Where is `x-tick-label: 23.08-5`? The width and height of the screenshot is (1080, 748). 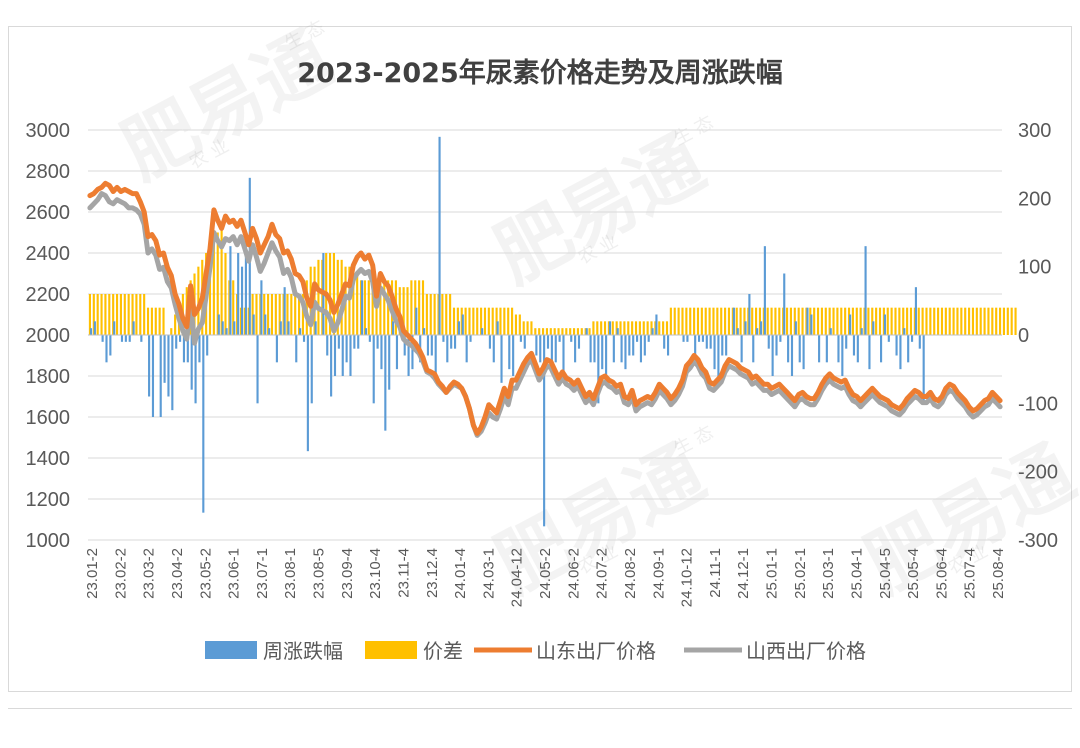
x-tick-label: 23.08-5 is located at coordinates (319, 573).